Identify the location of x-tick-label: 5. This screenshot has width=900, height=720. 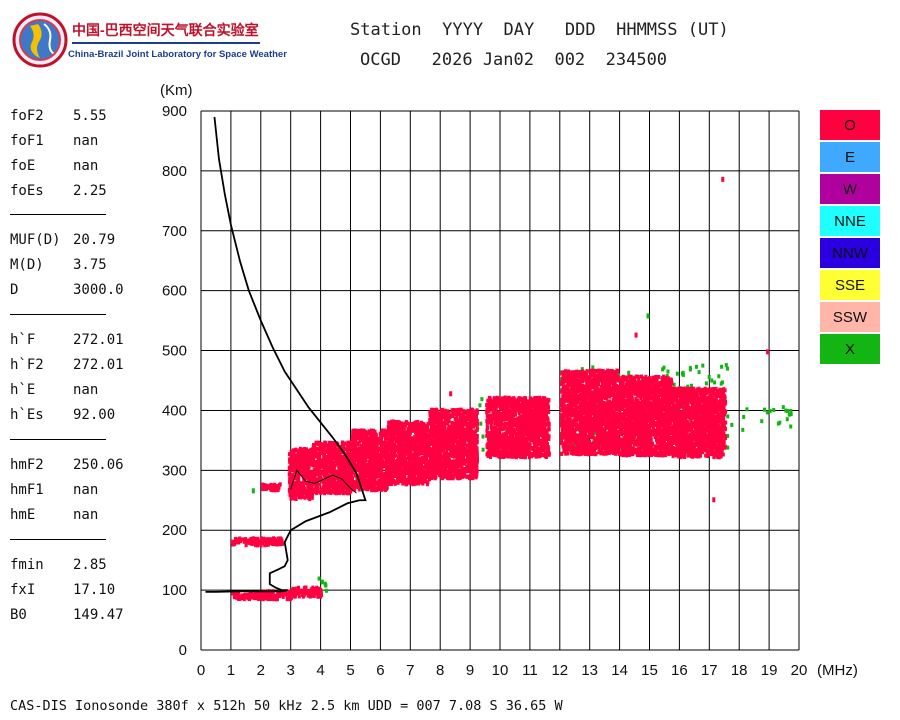
(350, 670).